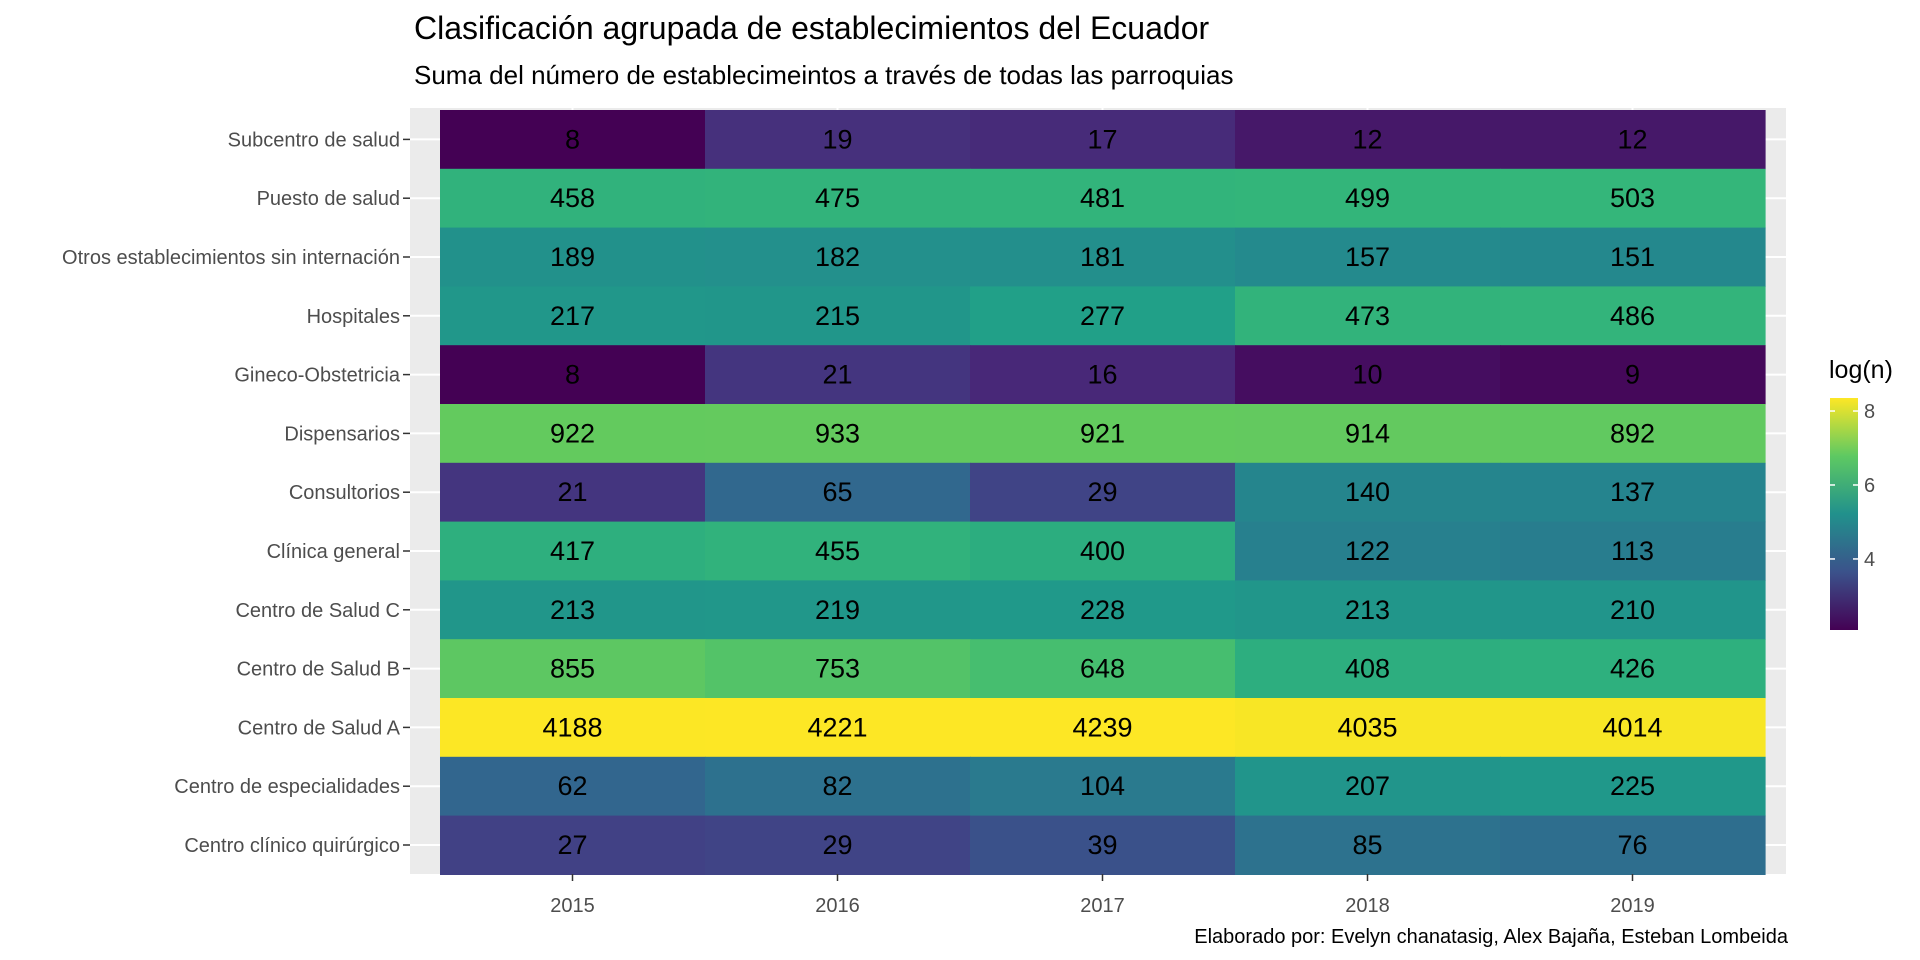 The height and width of the screenshot is (960, 1920). I want to click on y-axis-label: Centro clínico quirúrgico, so click(292, 846).